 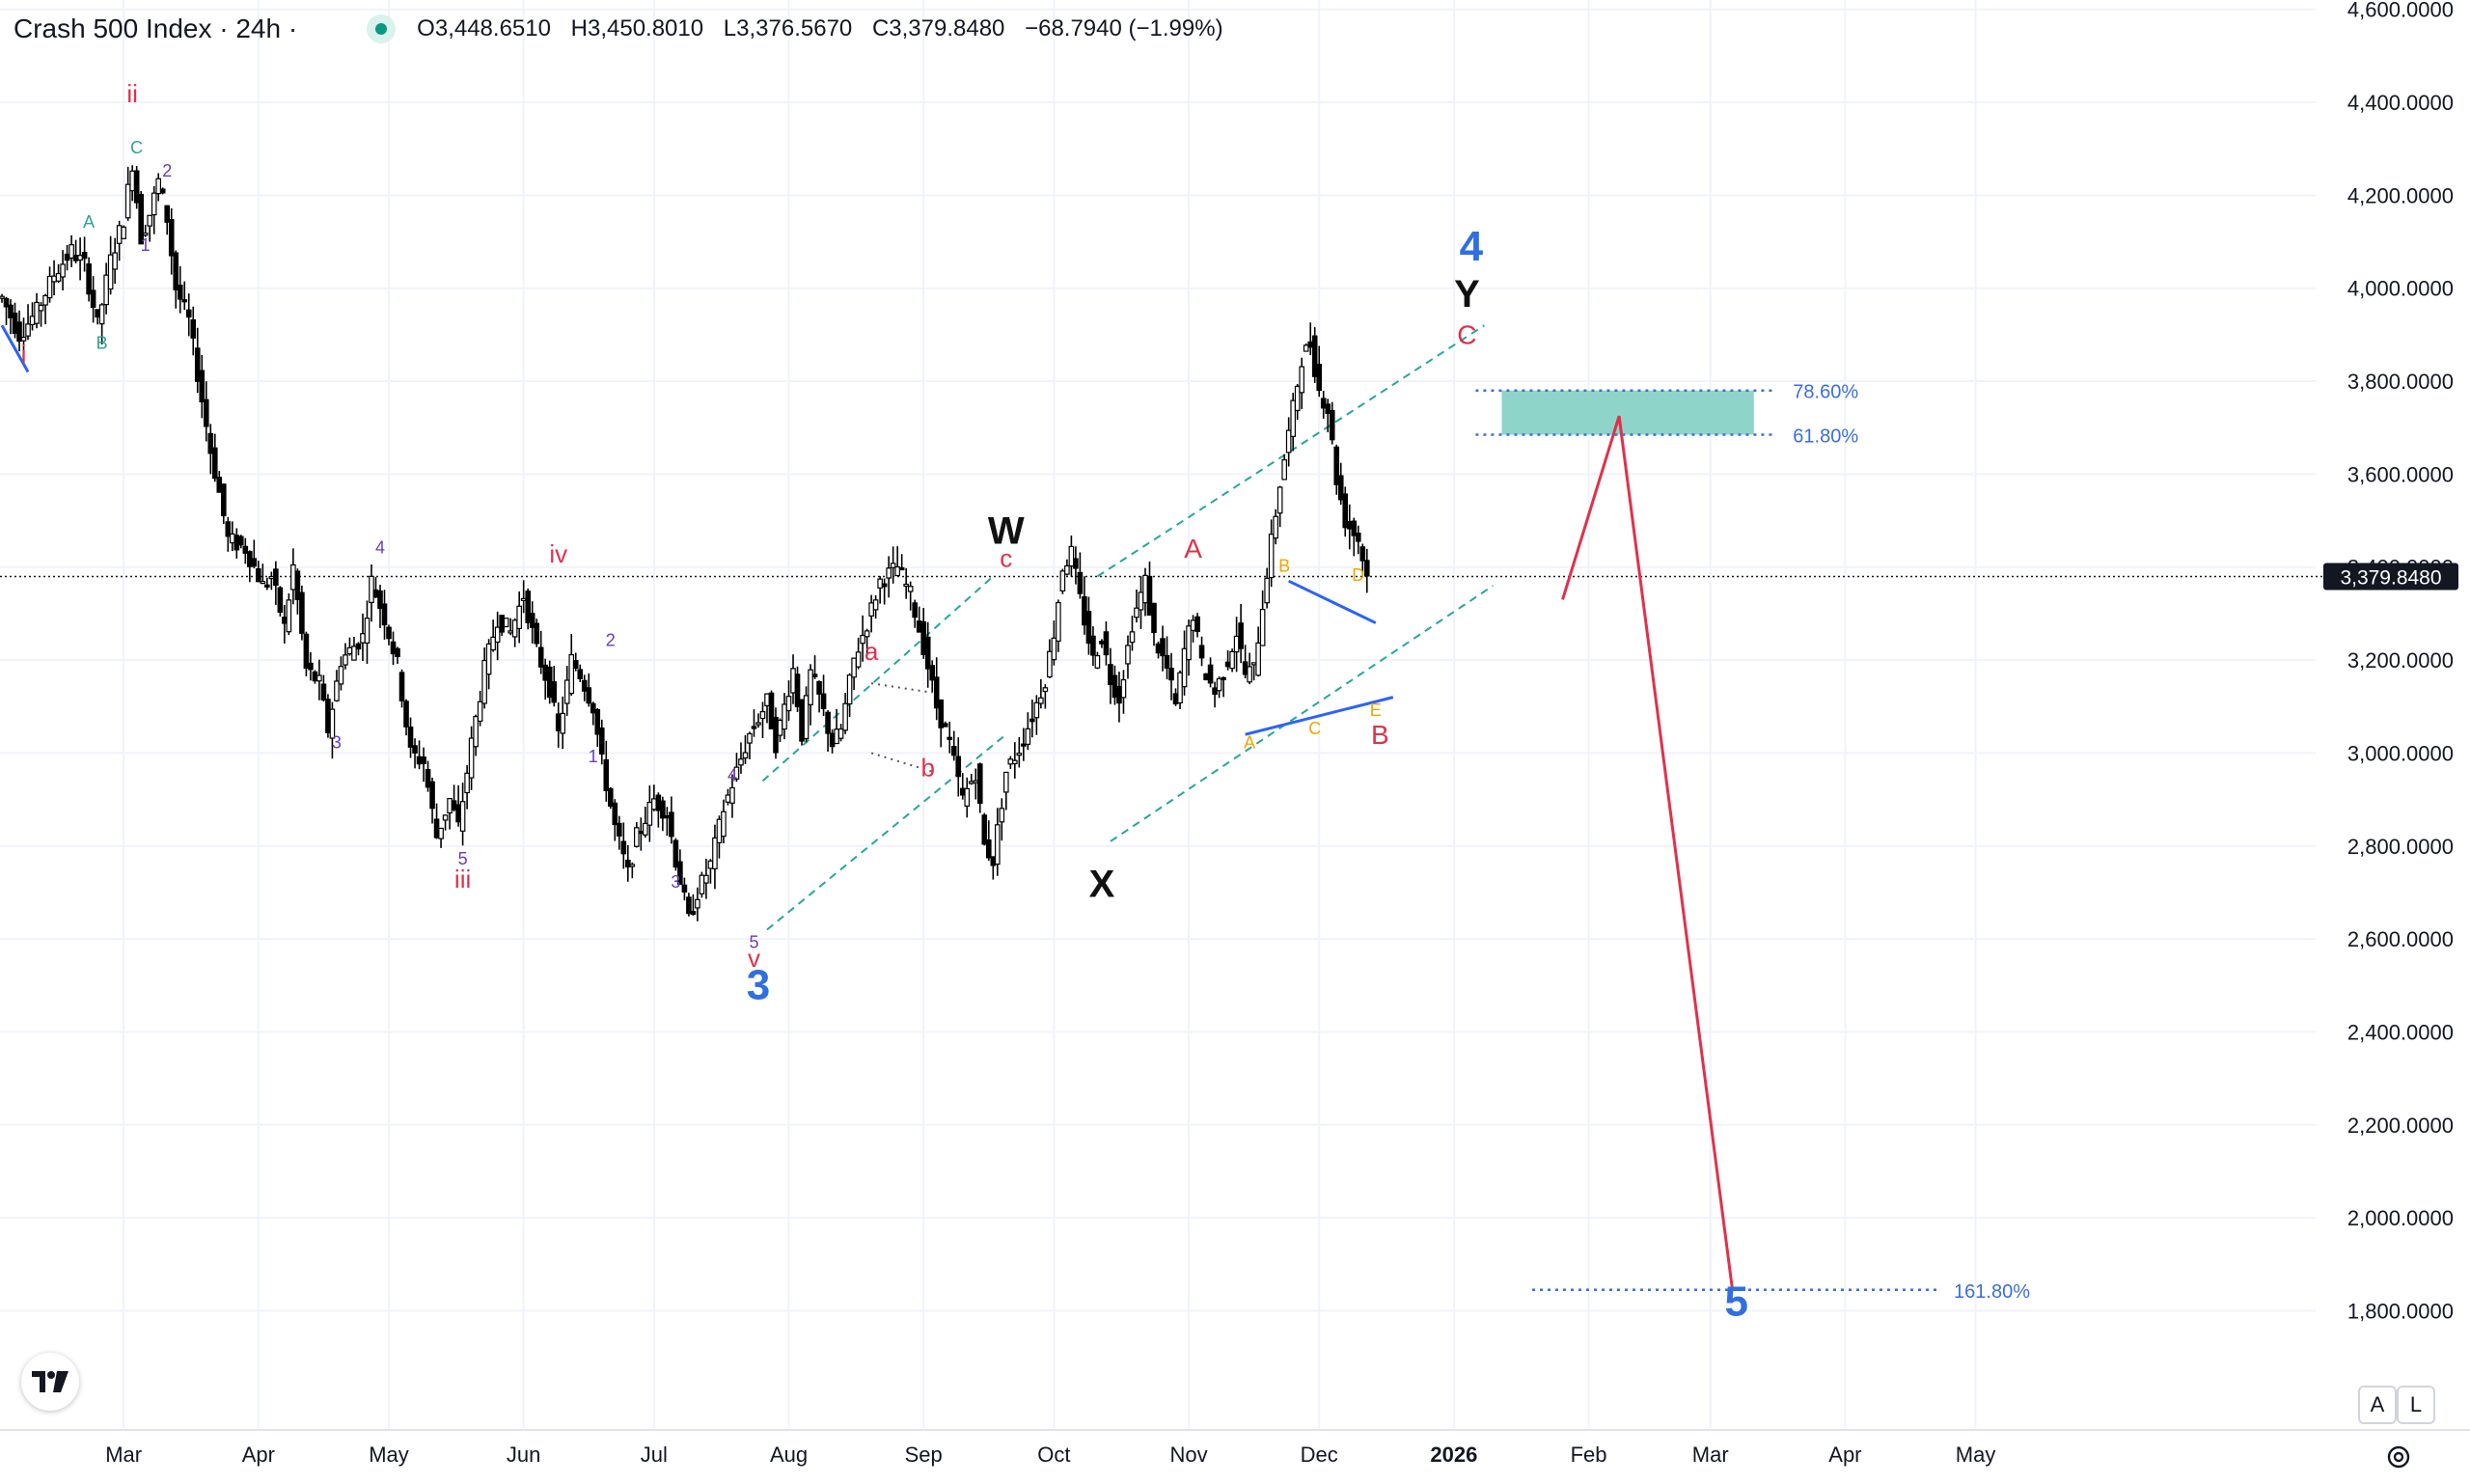 I want to click on wave-label: X, so click(x=1102, y=885).